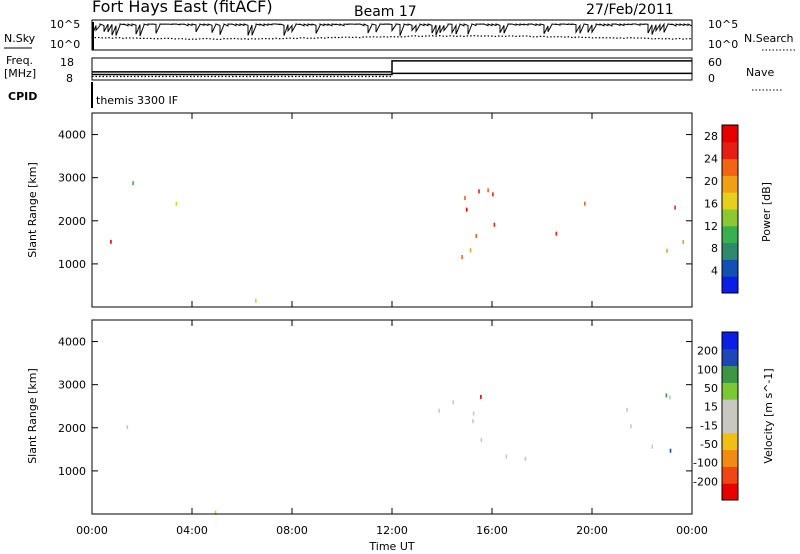 Image resolution: width=800 pixels, height=554 pixels. What do you see at coordinates (67, 62) in the screenshot?
I see `freq-left-tick-top: 18` at bounding box center [67, 62].